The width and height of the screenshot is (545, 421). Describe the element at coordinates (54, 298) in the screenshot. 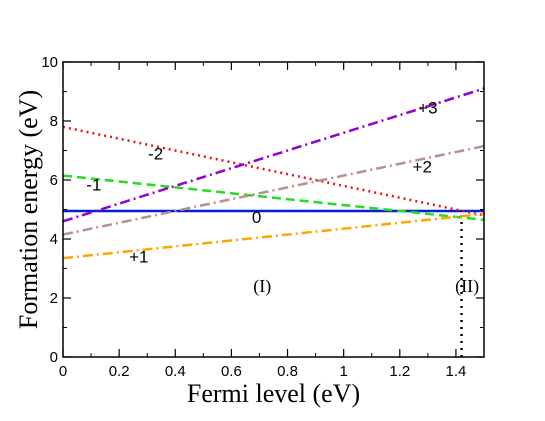

I see `y-tick-label: 2` at that location.